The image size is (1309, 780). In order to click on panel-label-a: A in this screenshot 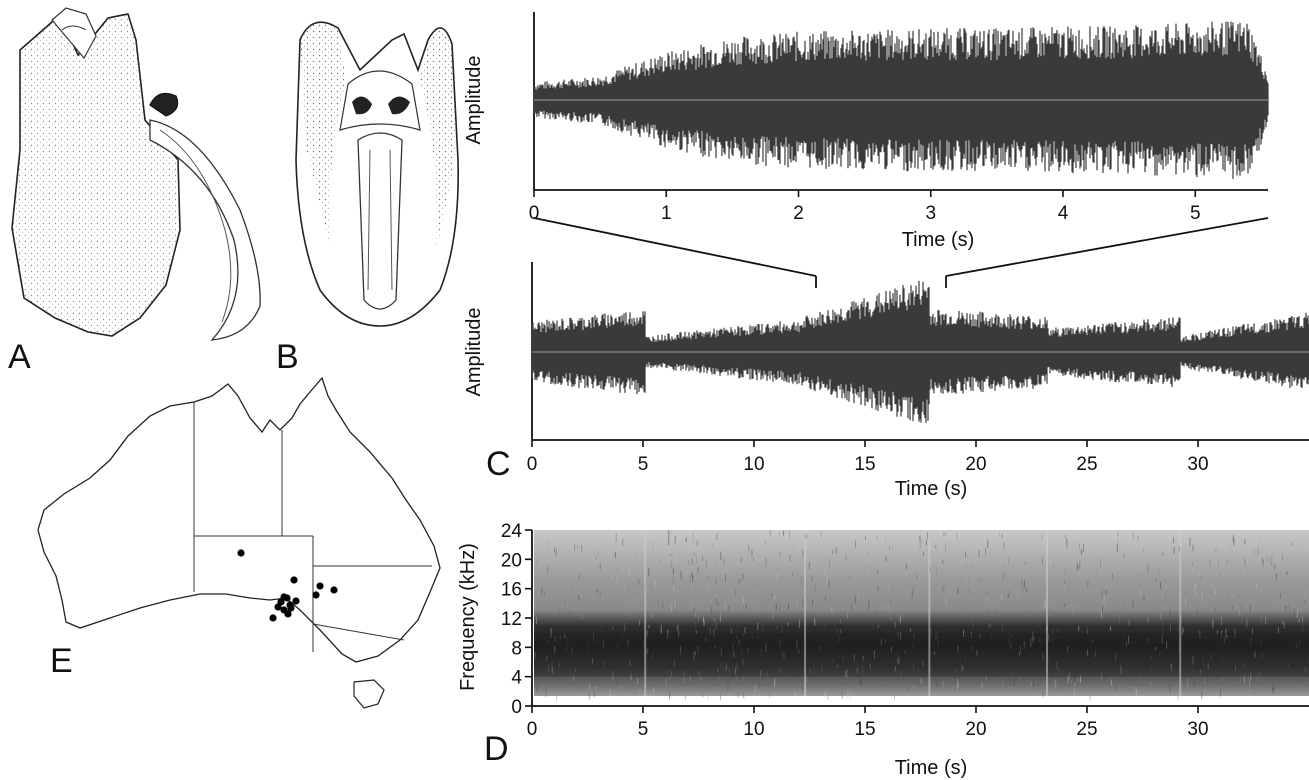, I will do `click(19, 357)`.